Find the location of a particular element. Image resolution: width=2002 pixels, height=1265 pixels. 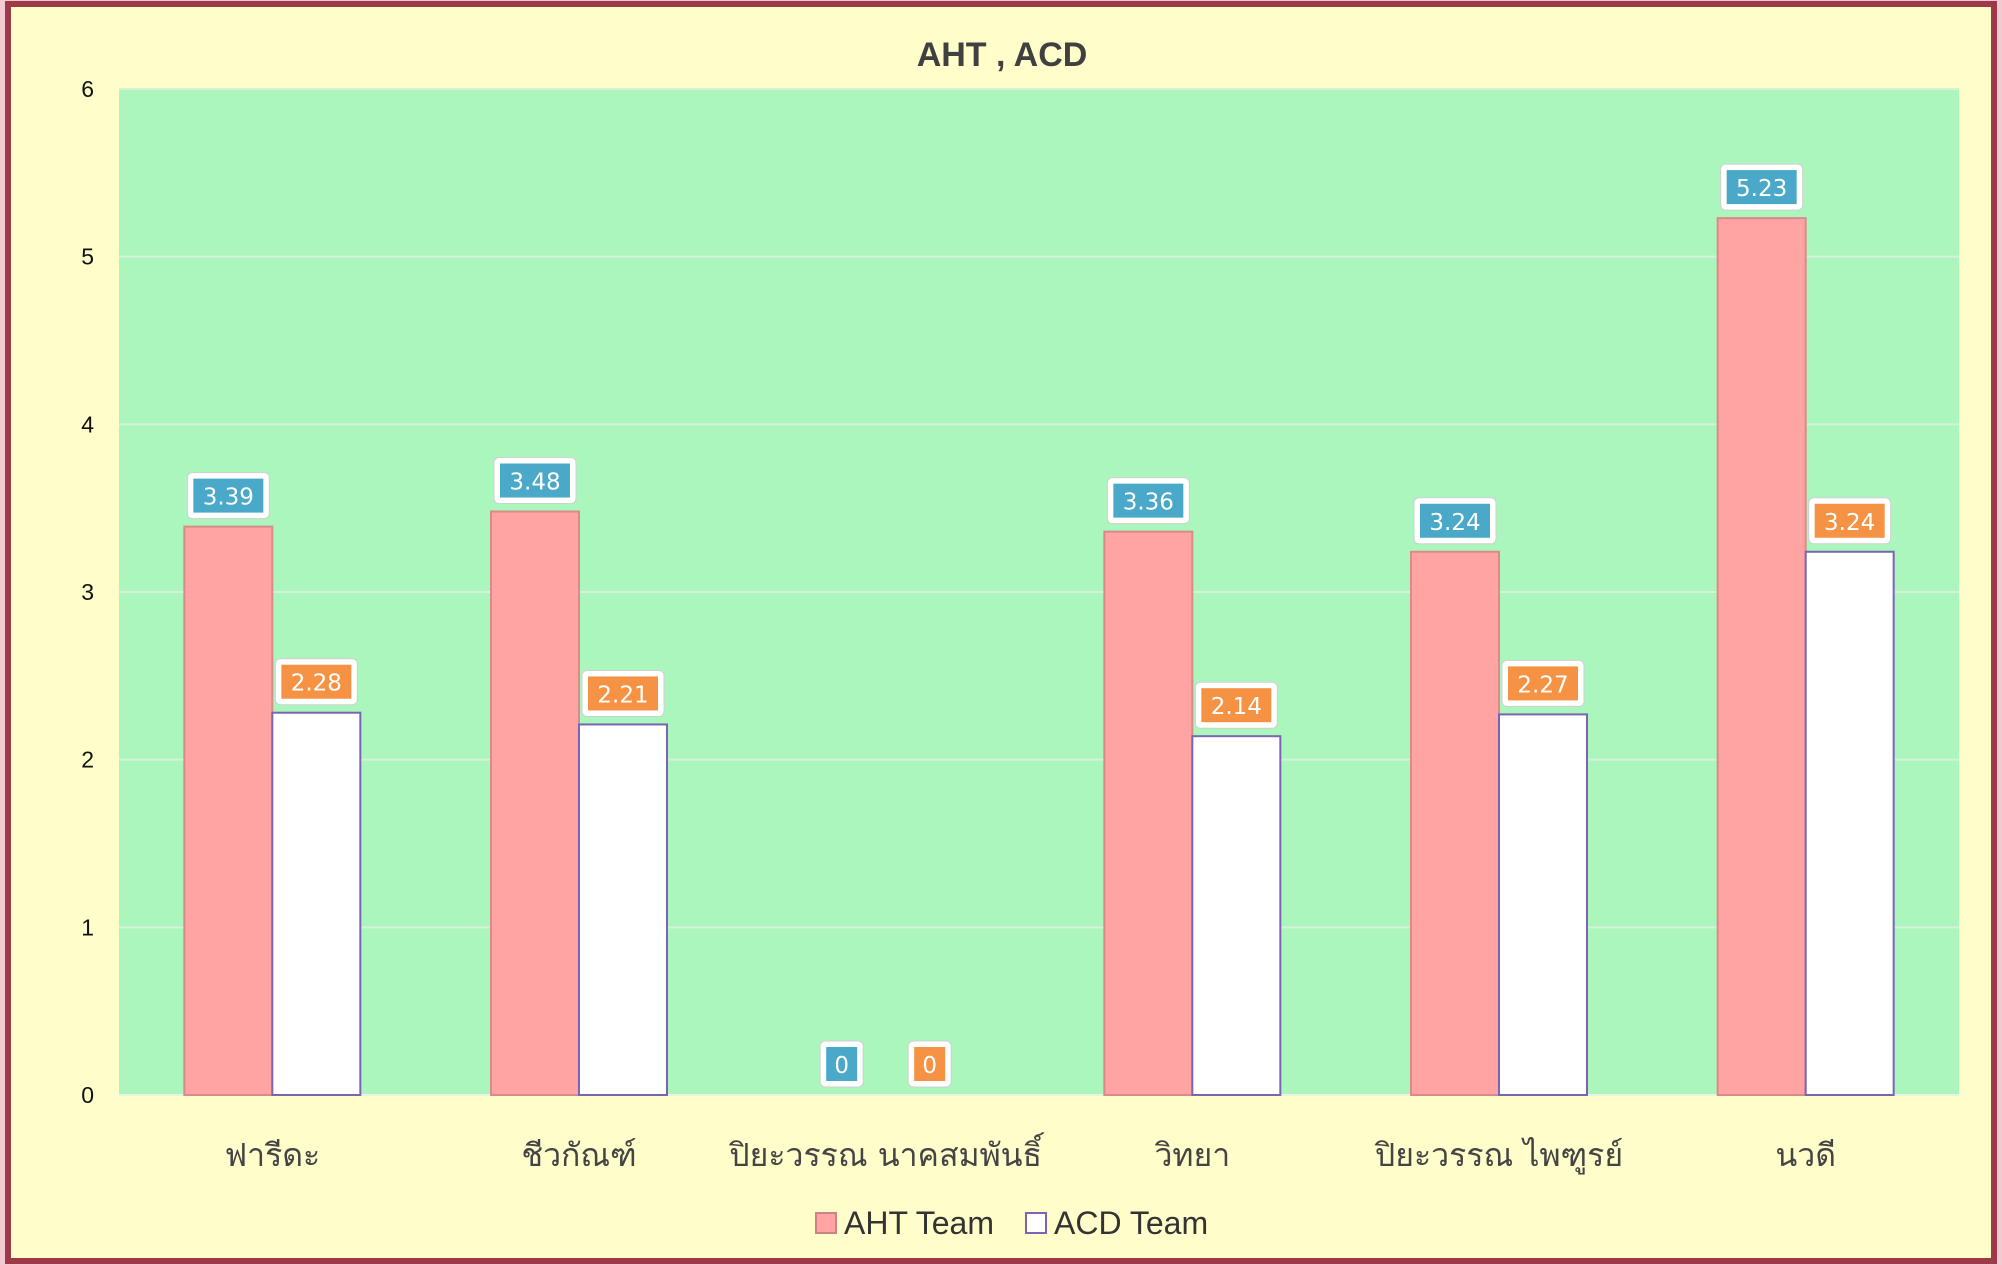

x-category-label-3: วิทยา is located at coordinates (1192, 1155).